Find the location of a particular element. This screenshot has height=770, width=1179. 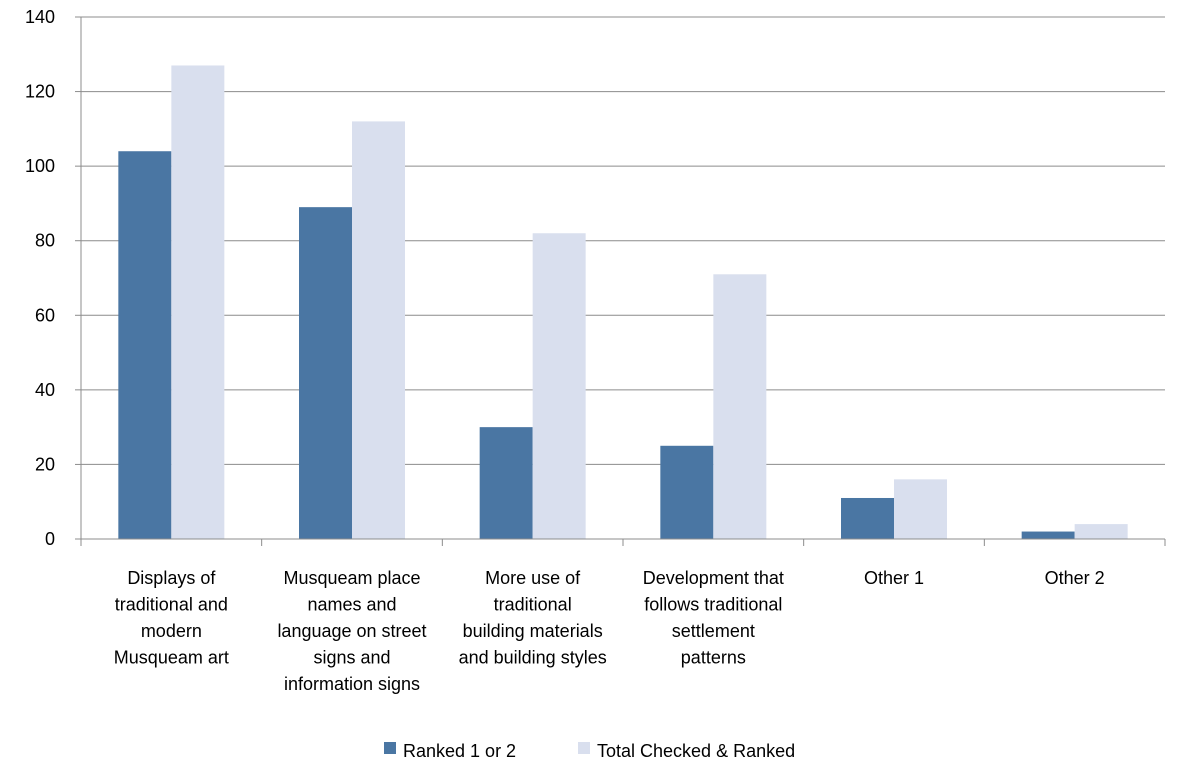

x-category-label: modern is located at coordinates (171, 631).